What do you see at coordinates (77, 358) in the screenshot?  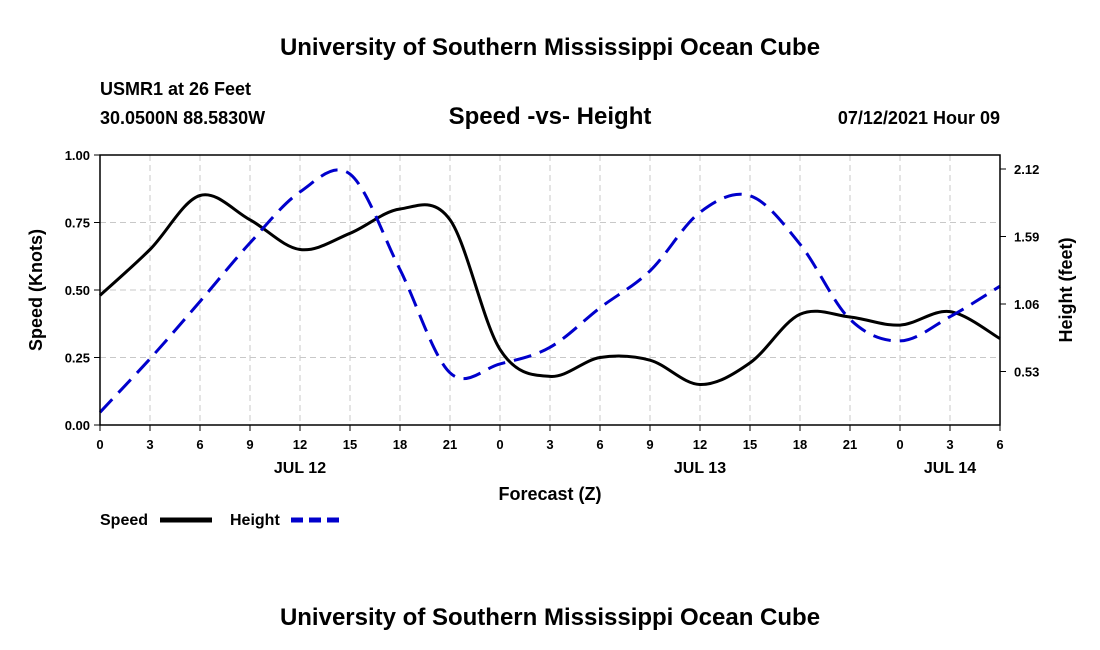 I see `y-tick-label: 0.25` at bounding box center [77, 358].